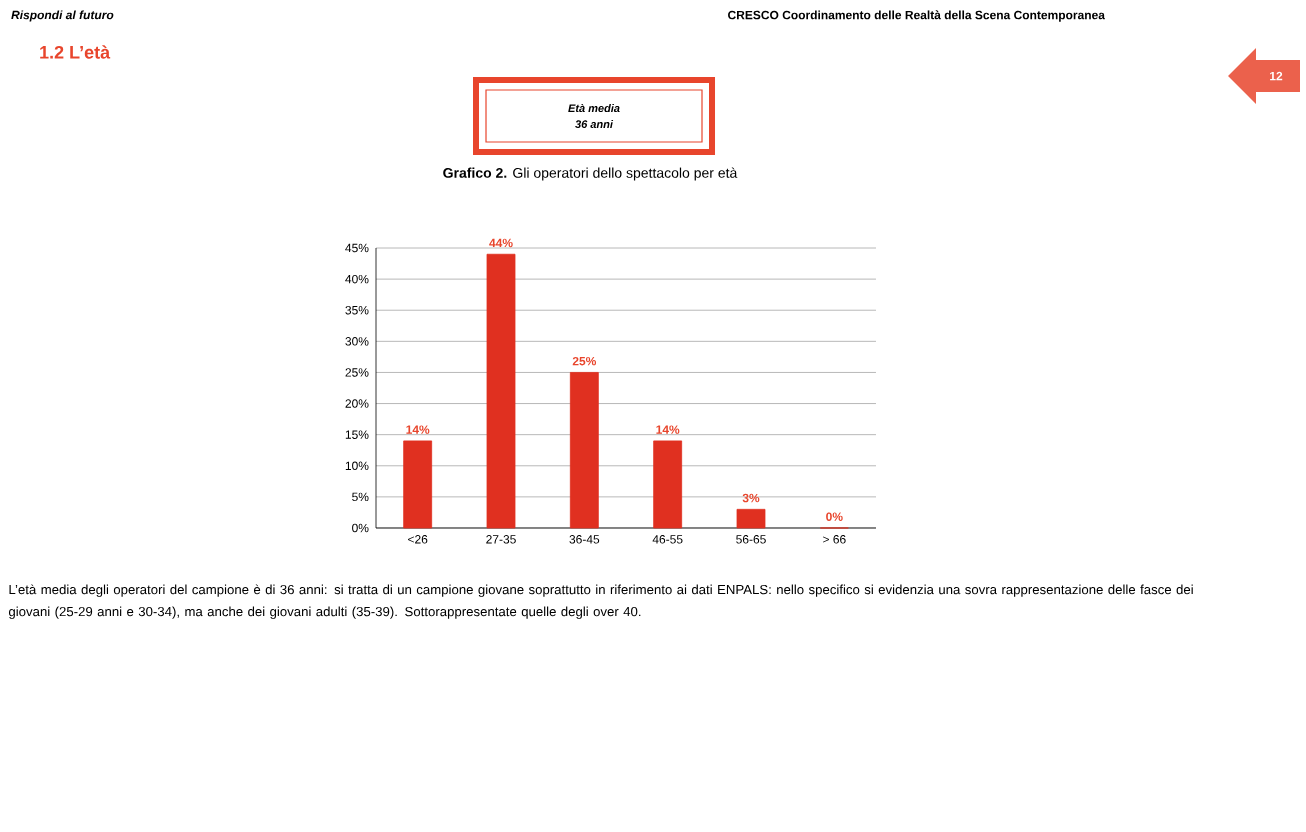 This screenshot has width=1306, height=832. What do you see at coordinates (75, 52) in the screenshot?
I see `text: 1.2 L’età` at bounding box center [75, 52].